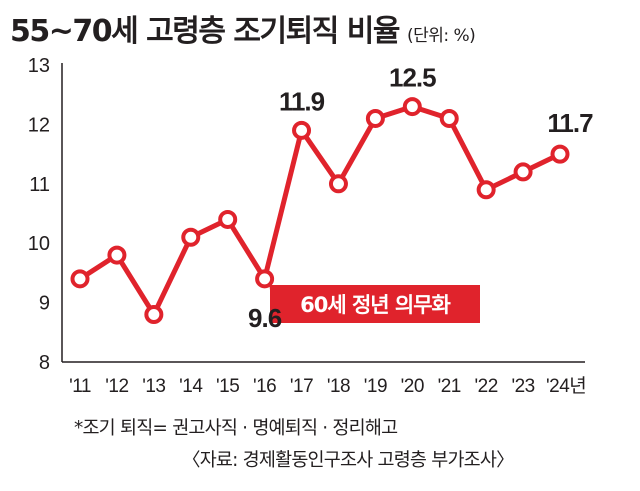  I want to click on unit-label: (단위: %), so click(441, 36).